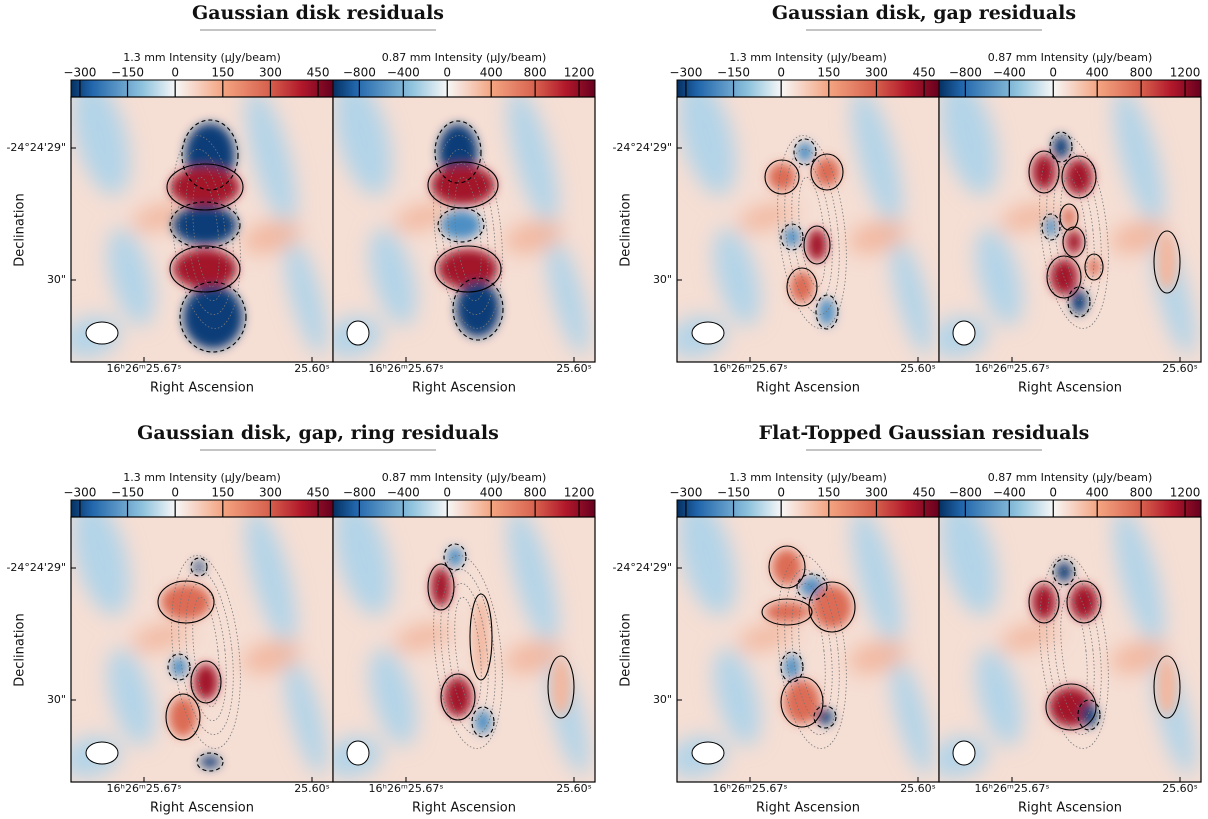 The width and height of the screenshot is (1208, 819). Describe the element at coordinates (535, 73) in the screenshot. I see `colorbar-tick-label: 800` at that location.